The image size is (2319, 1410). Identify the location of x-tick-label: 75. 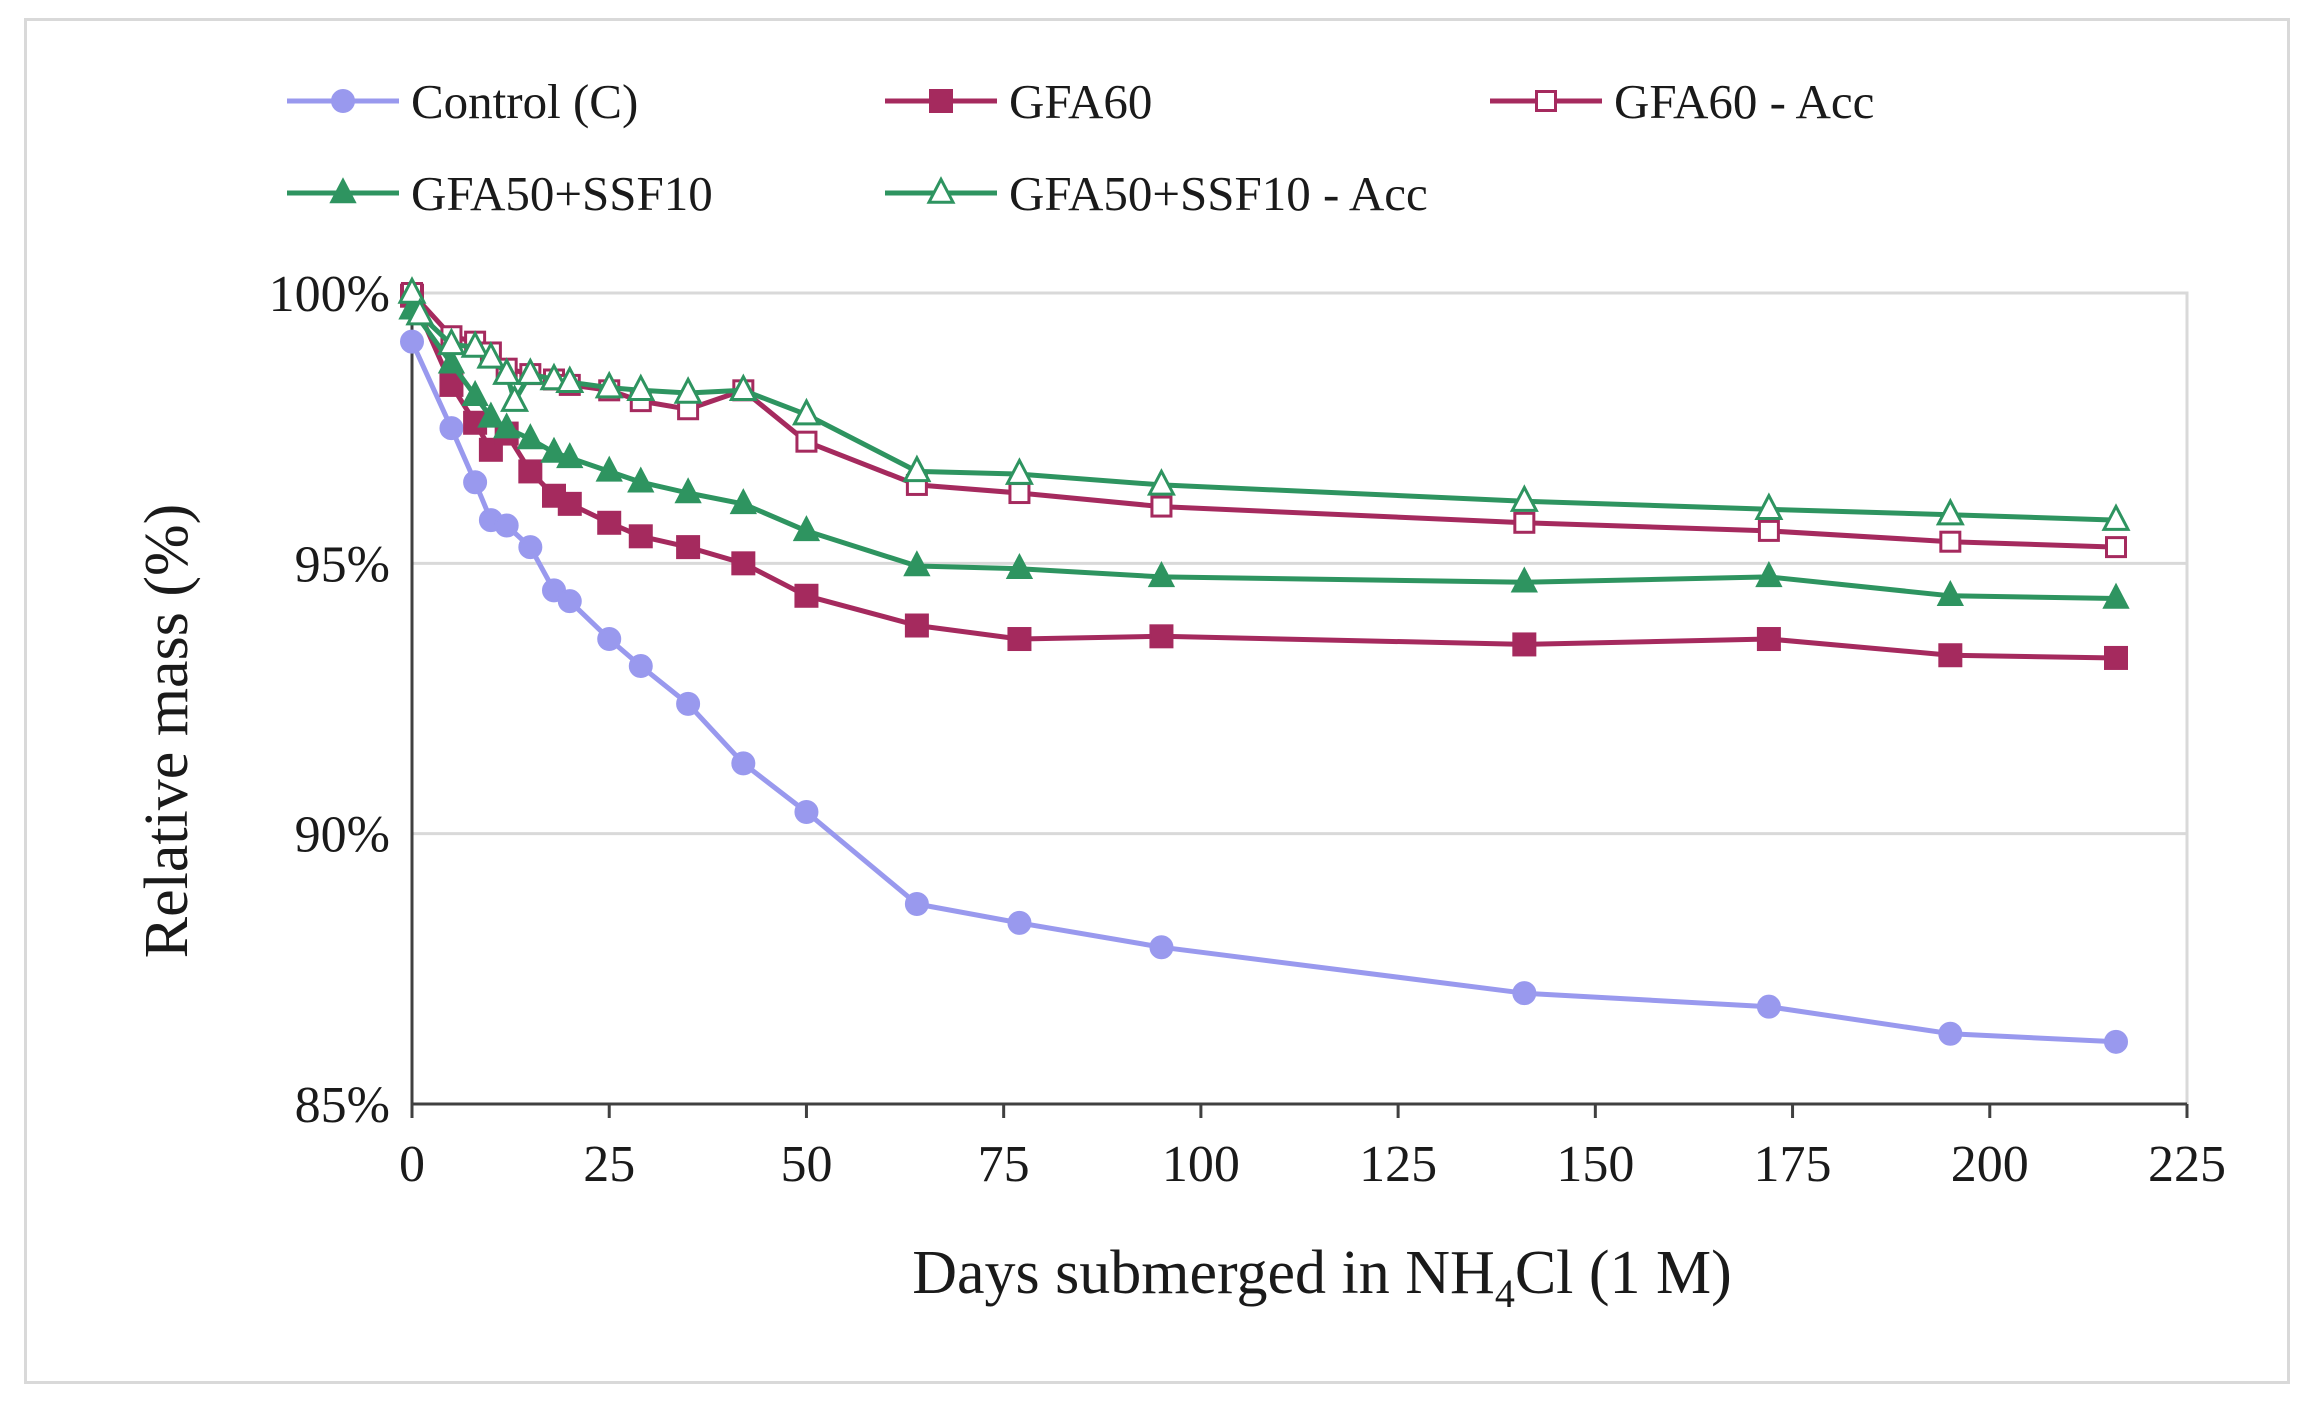
(1004, 1164).